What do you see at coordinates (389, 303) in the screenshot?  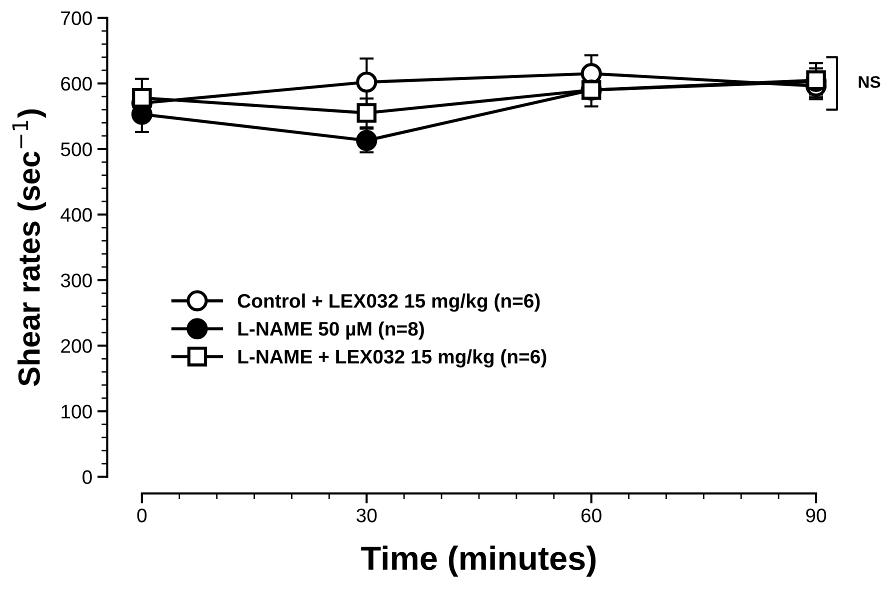 I see `legend-label: Control + LEX032 15 mg/kg (n=6)` at bounding box center [389, 303].